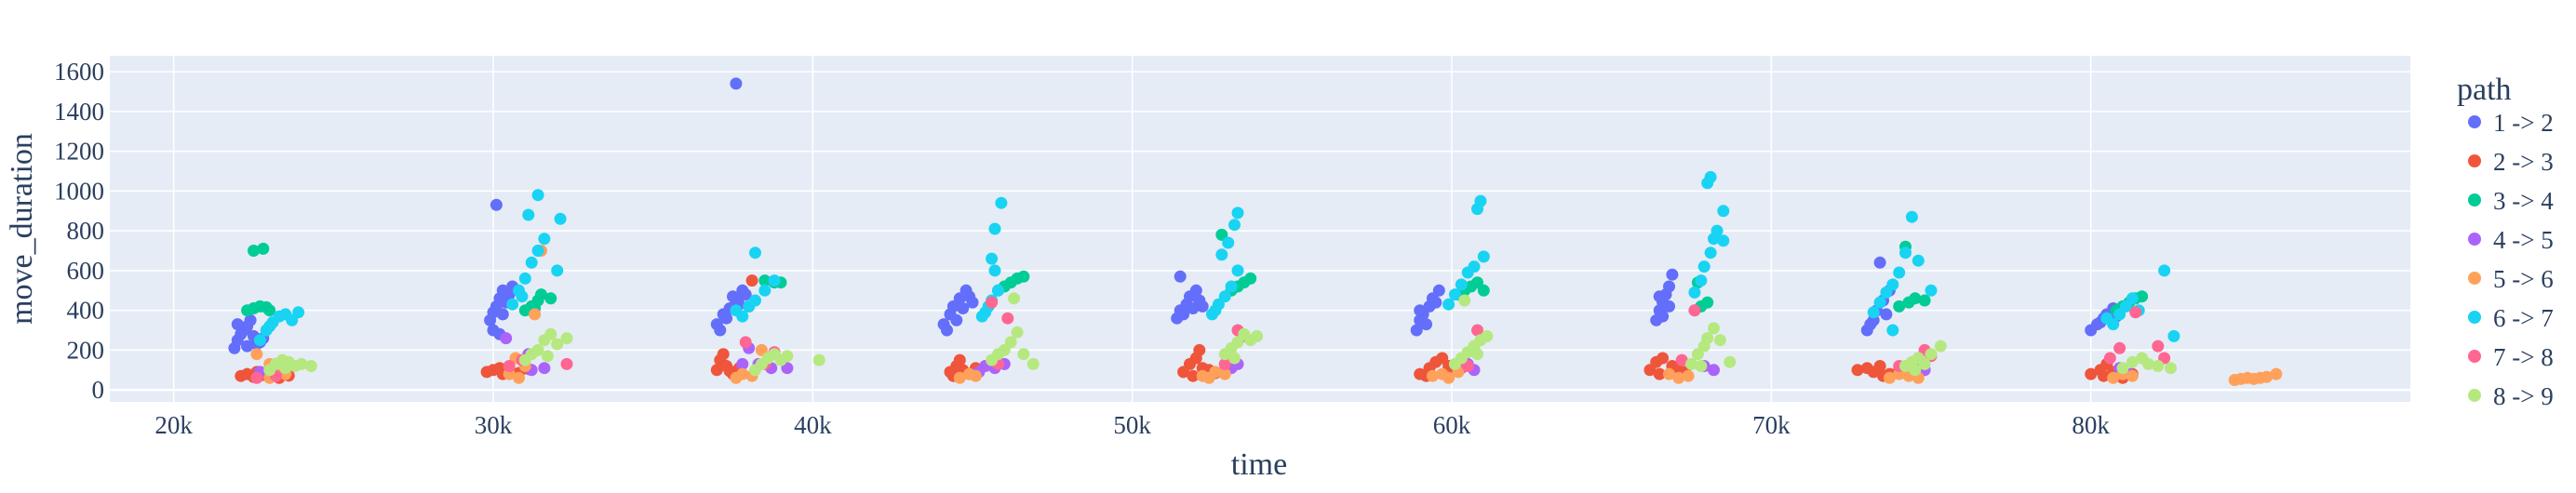  What do you see at coordinates (86, 271) in the screenshot?
I see `y-tick-label: 600` at bounding box center [86, 271].